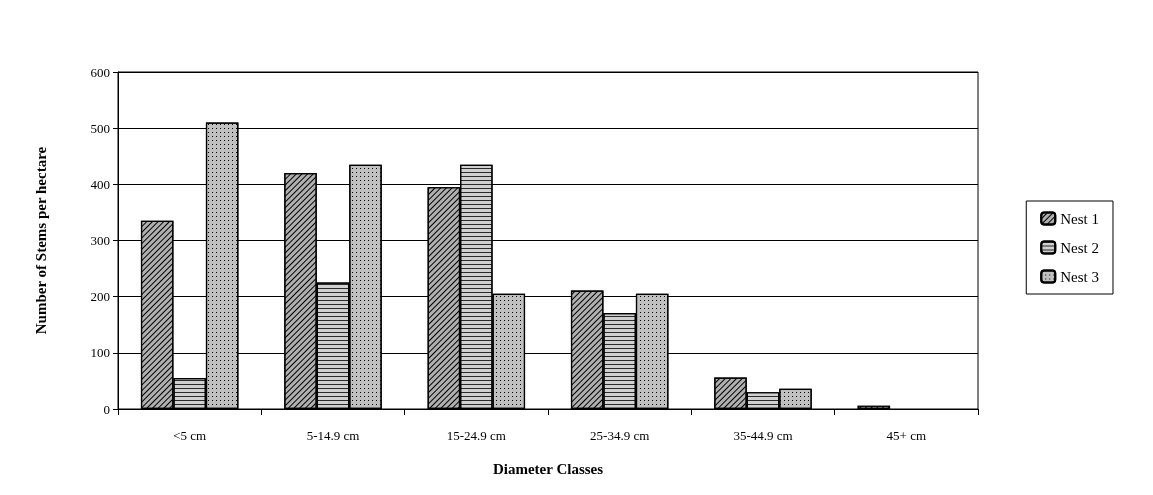  What do you see at coordinates (40, 240) in the screenshot?
I see `y-axis-title: Number of Stems per hectare` at bounding box center [40, 240].